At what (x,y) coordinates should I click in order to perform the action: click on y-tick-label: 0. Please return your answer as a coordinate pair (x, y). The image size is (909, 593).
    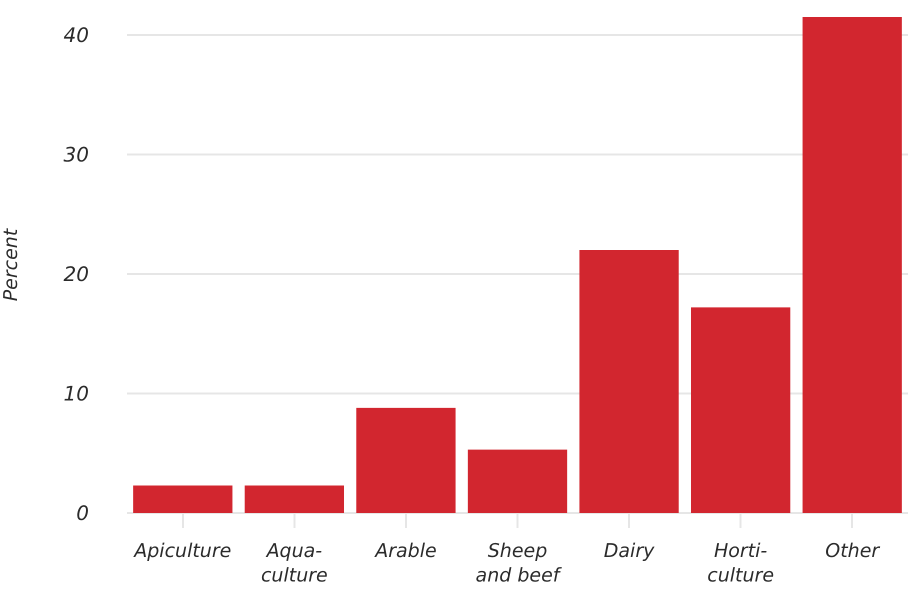
    Looking at the image, I should click on (82, 513).